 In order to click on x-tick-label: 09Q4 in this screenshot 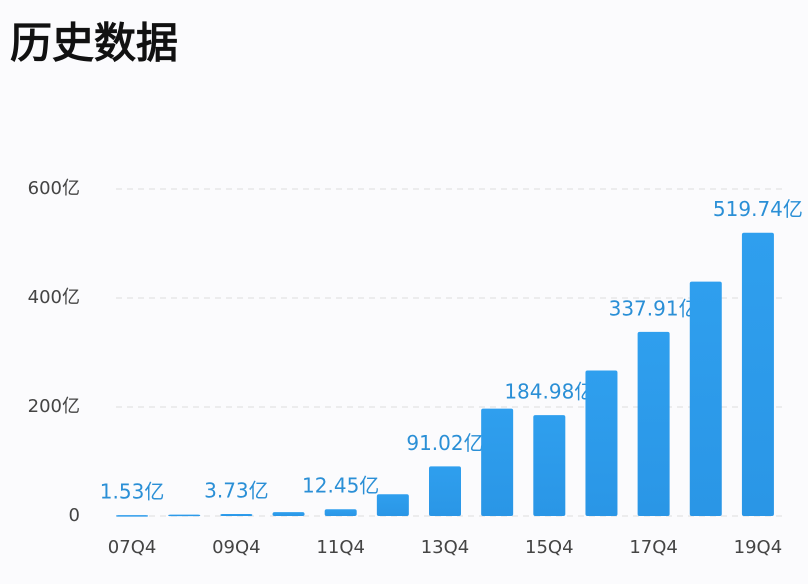, I will do `click(236, 547)`.